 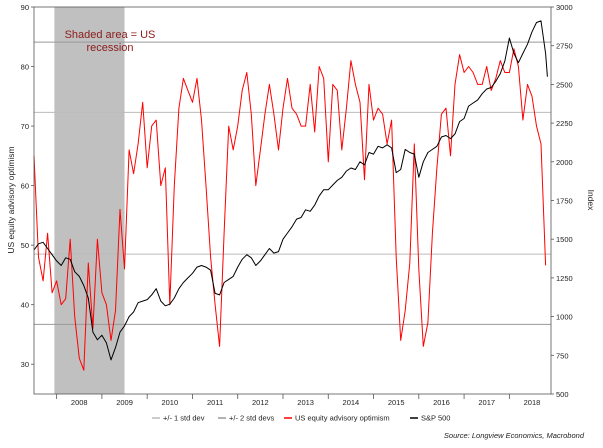 What do you see at coordinates (25, 67) in the screenshot?
I see `left-tick-label: 80` at bounding box center [25, 67].